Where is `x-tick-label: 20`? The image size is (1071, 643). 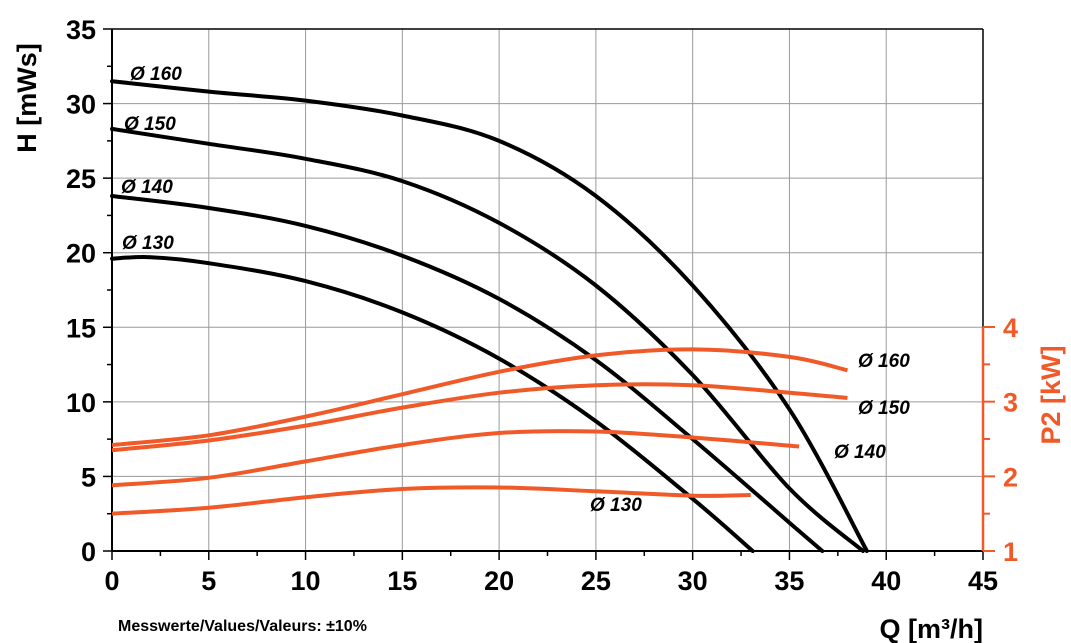
x-tick-label: 20 is located at coordinates (499, 581).